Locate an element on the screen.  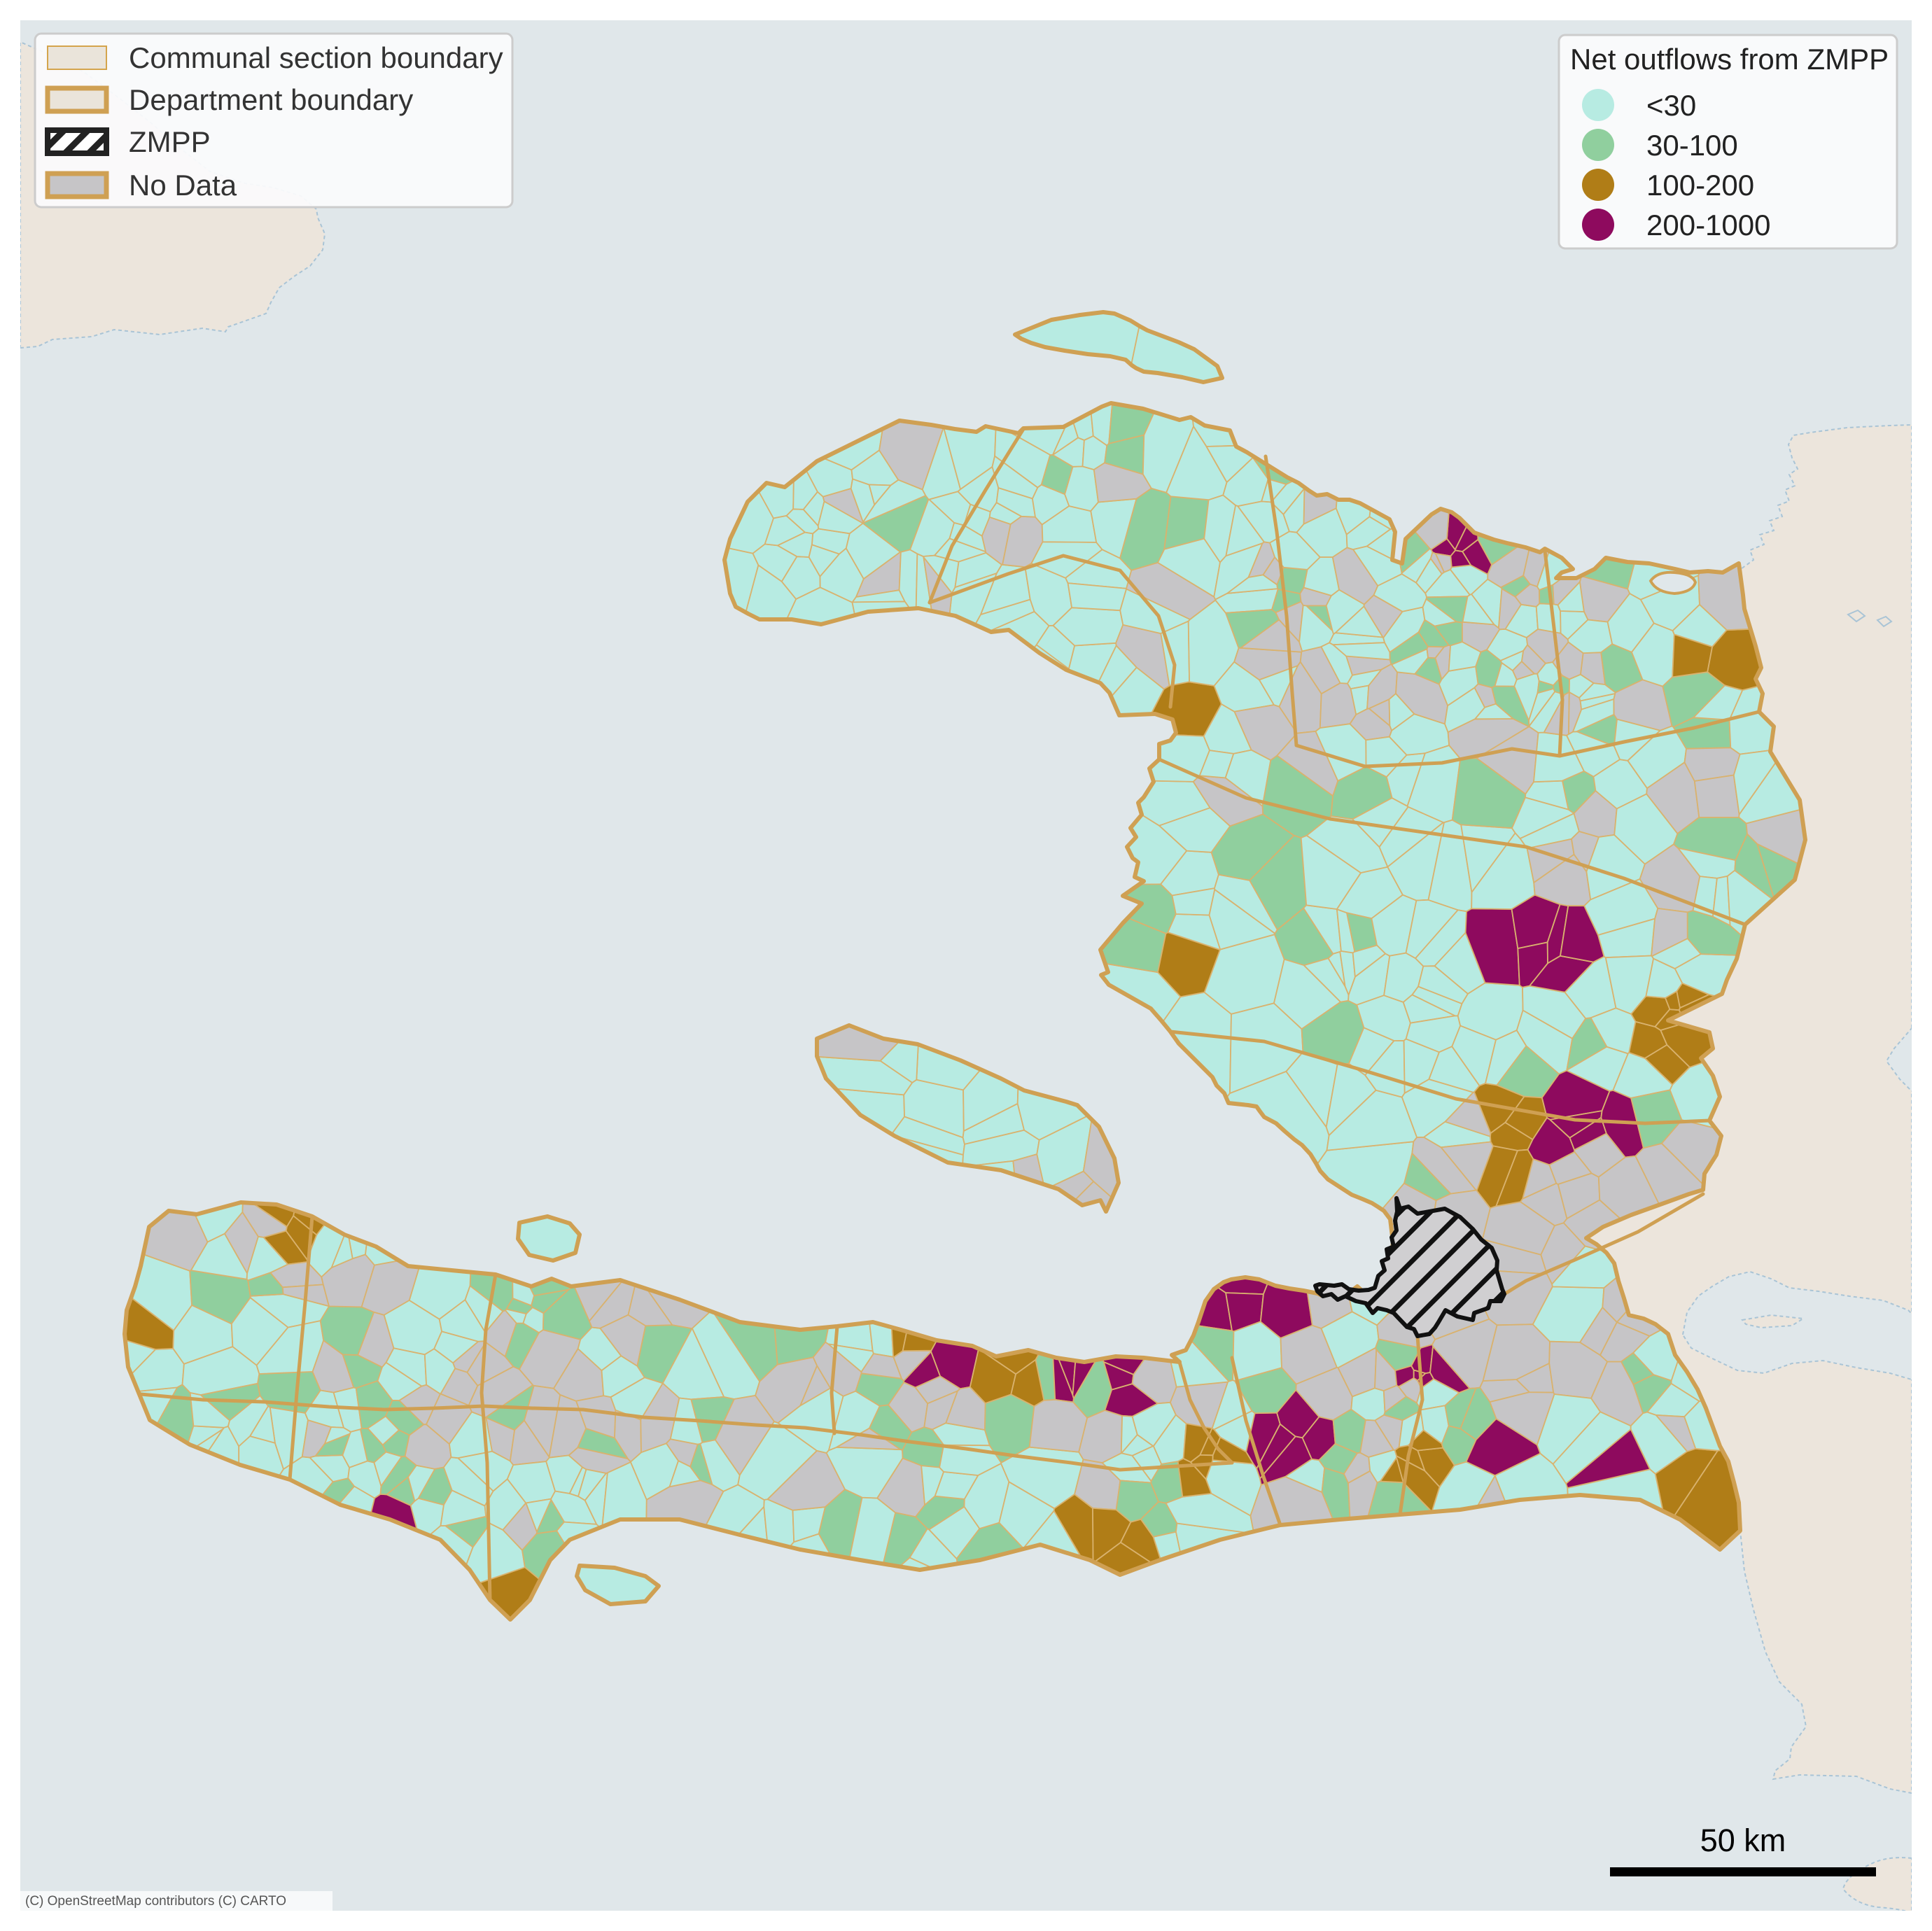
svg-text: Net outflows from ZMPP is located at coordinates (1729, 59).